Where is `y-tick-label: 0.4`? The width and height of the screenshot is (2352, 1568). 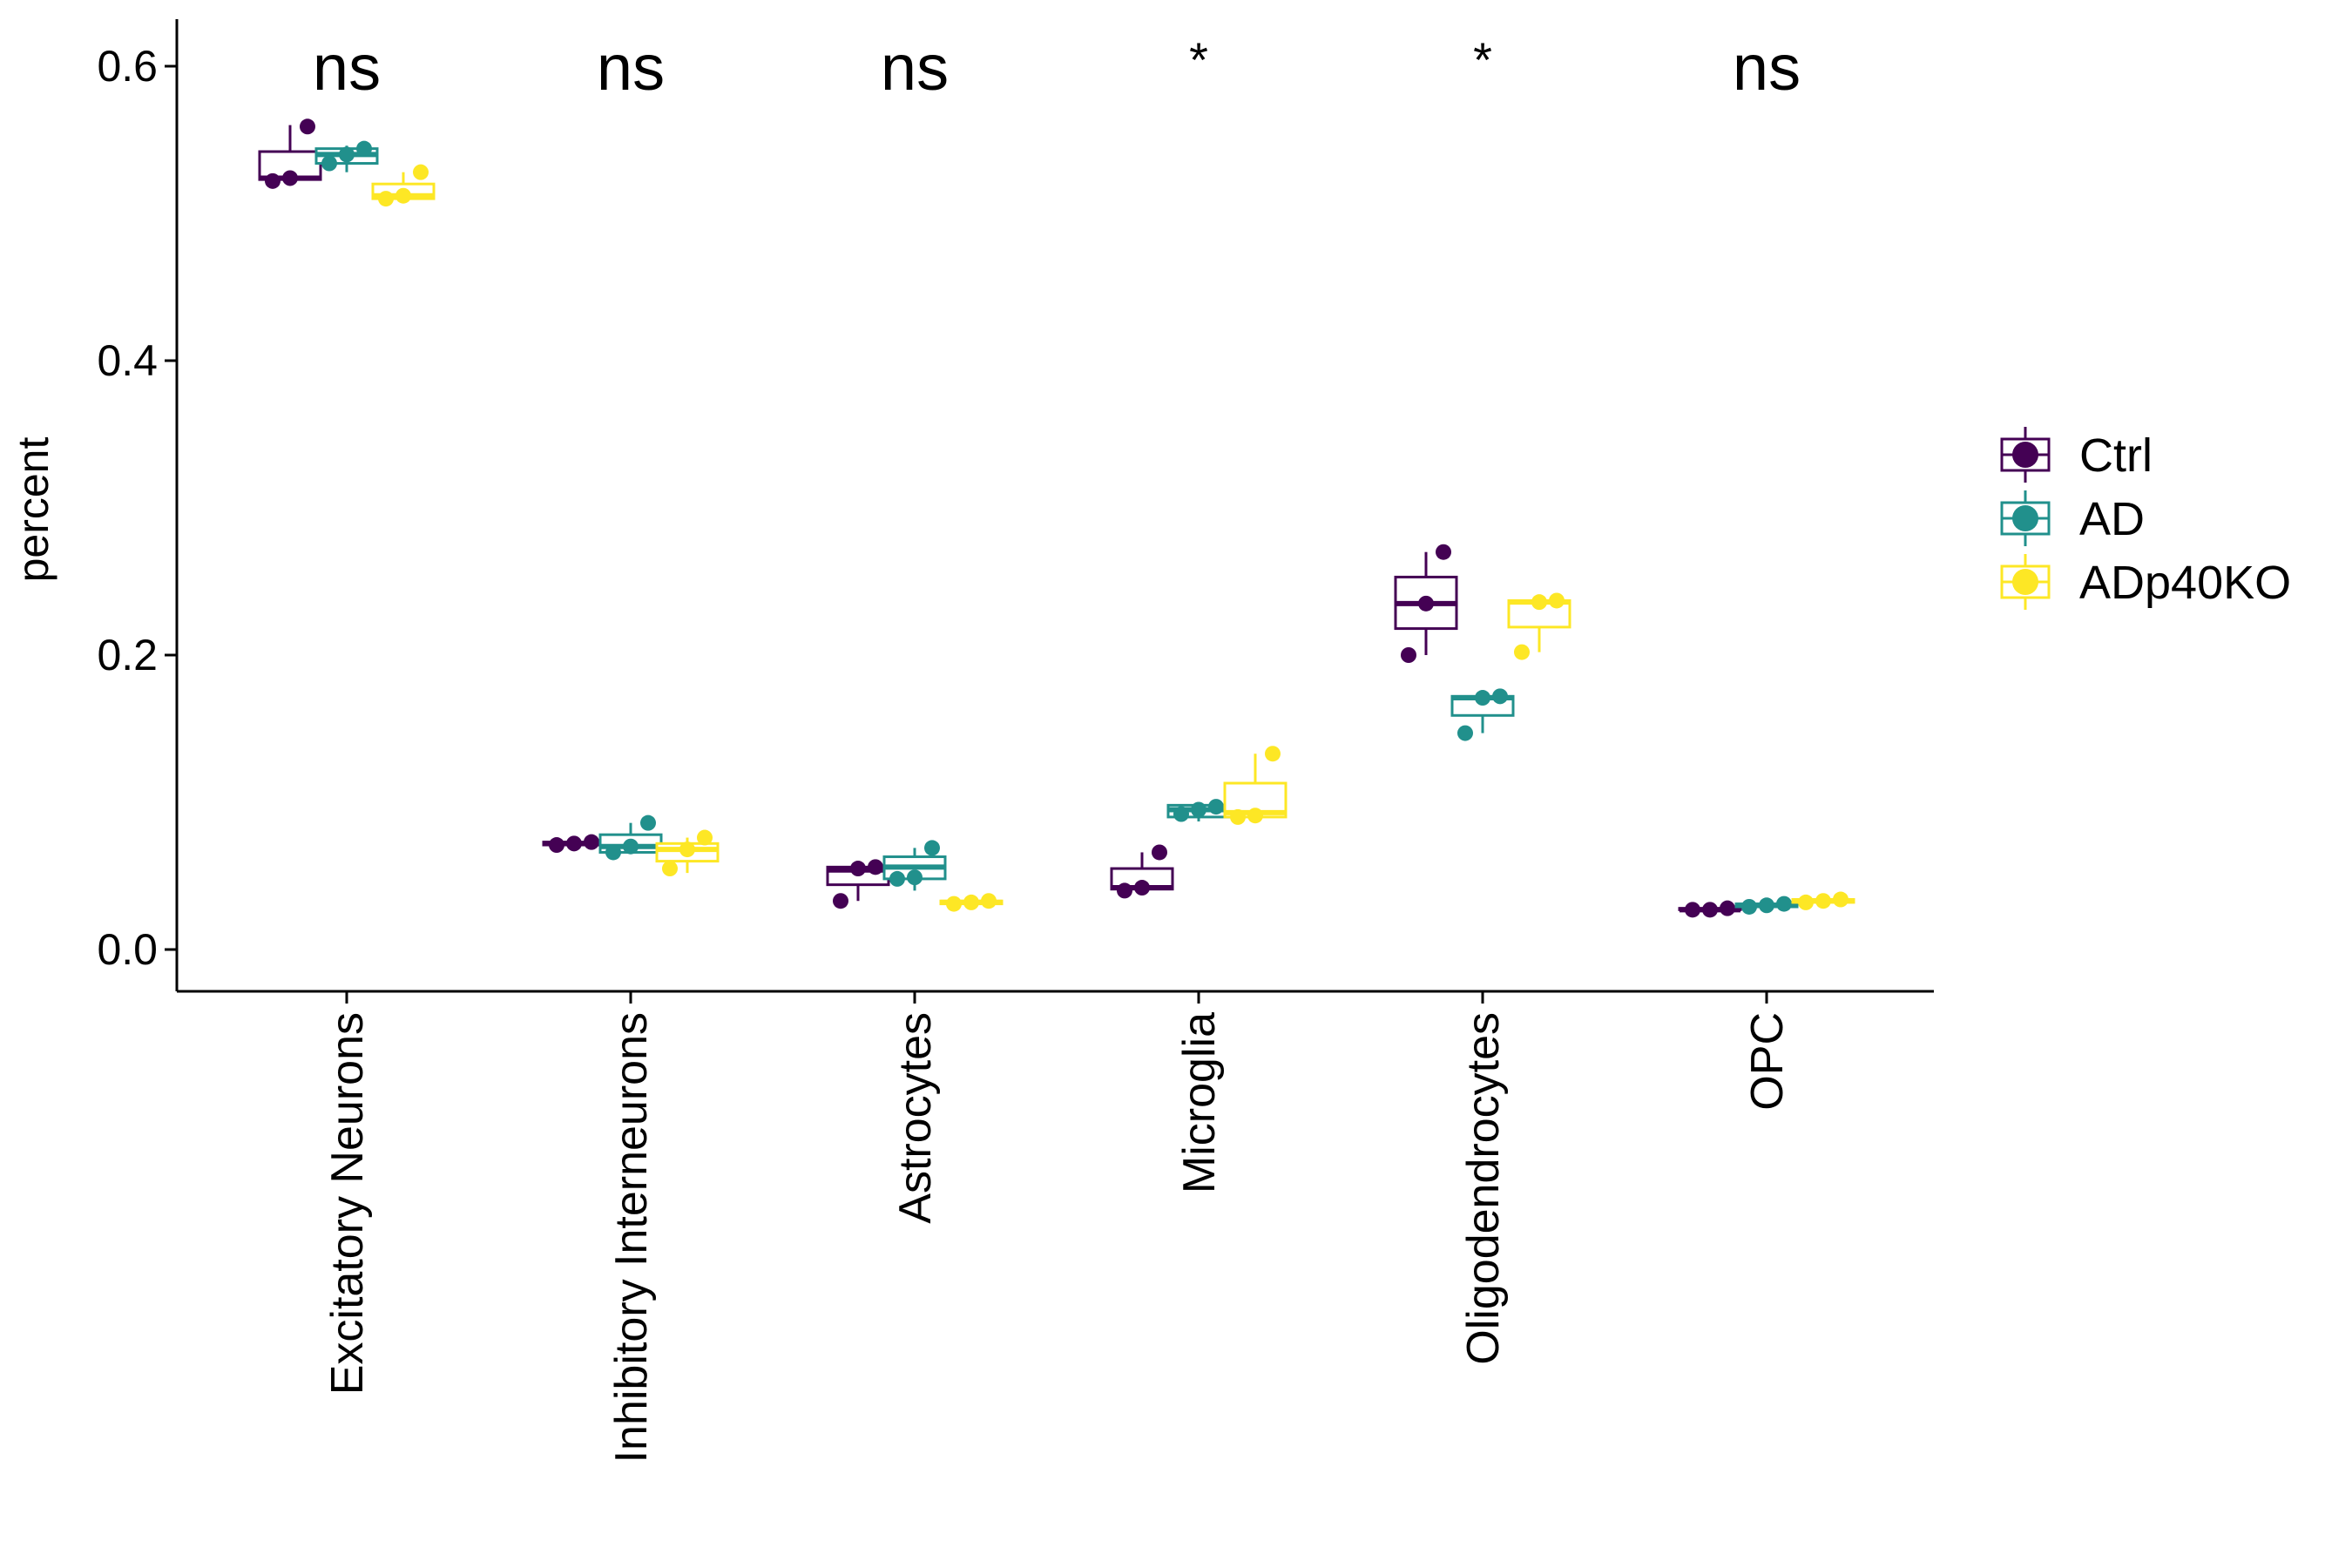 y-tick-label: 0.4 is located at coordinates (127, 361).